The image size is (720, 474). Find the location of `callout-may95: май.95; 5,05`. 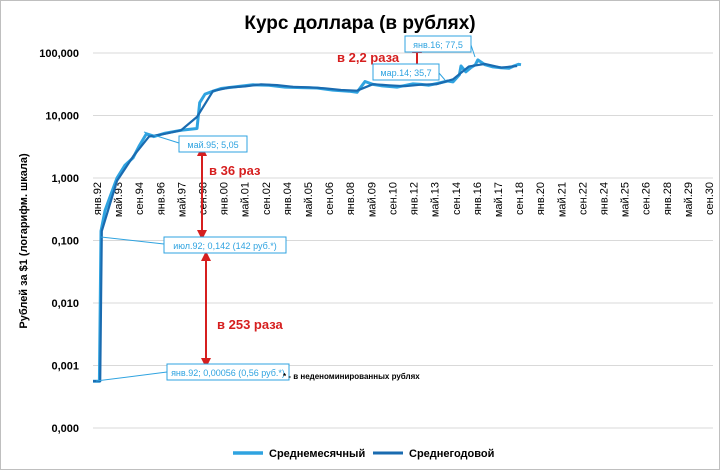

callout-may95: май.95; 5,05 is located at coordinates (195, 142).